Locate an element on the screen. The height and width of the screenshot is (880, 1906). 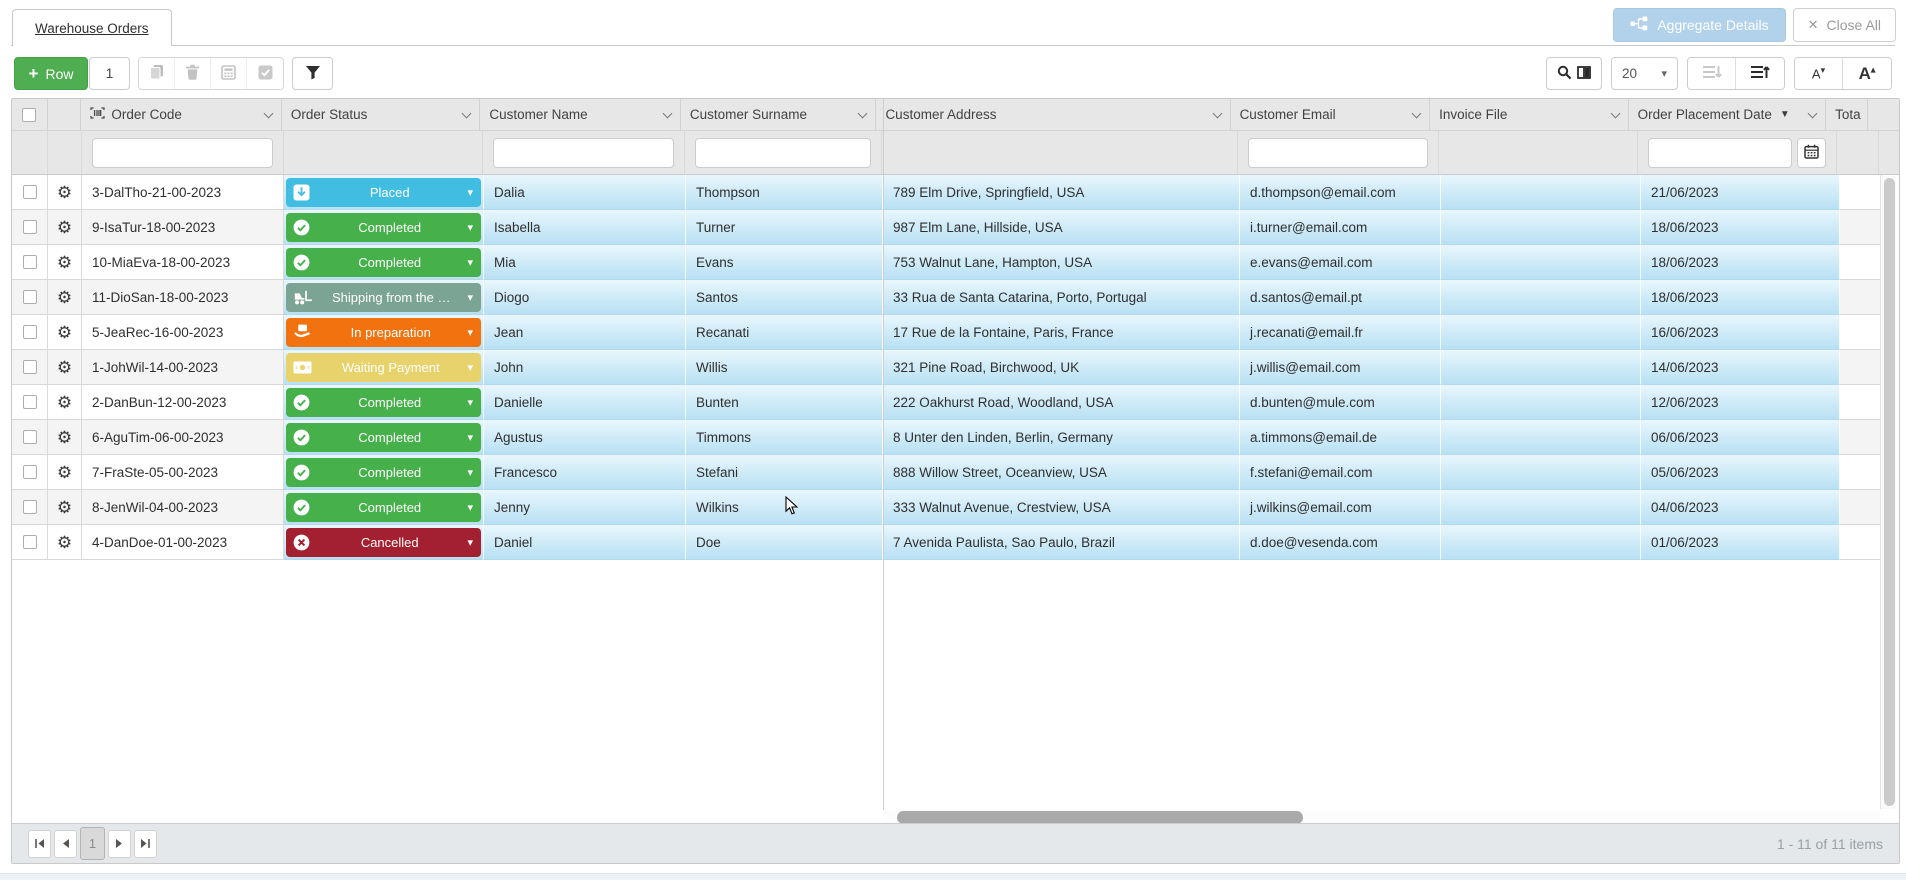
search-columns-button is located at coordinates (1574, 73).